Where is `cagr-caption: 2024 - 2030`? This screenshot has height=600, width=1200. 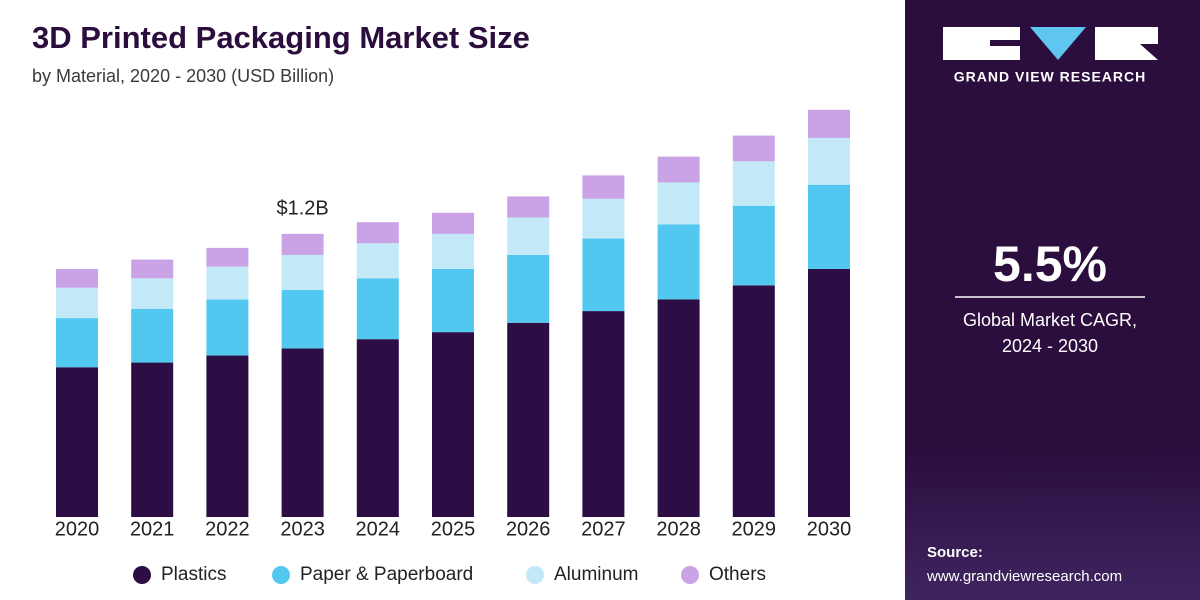
cagr-caption: 2024 - 2030 is located at coordinates (1050, 346).